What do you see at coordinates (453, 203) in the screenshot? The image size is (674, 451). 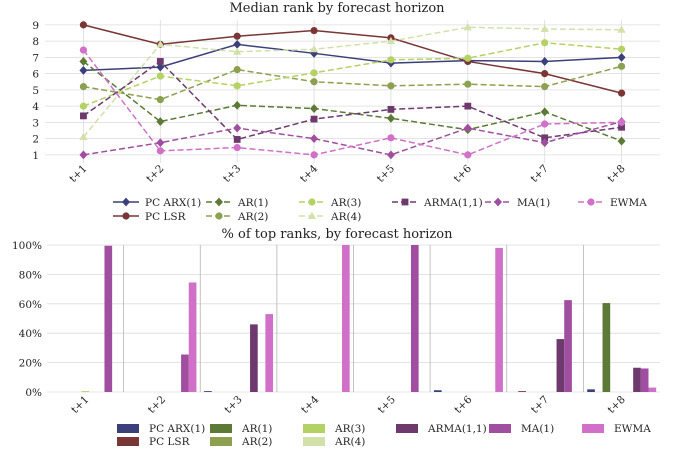 I see `legend-label-arma11: ARMA(1,1)` at bounding box center [453, 203].